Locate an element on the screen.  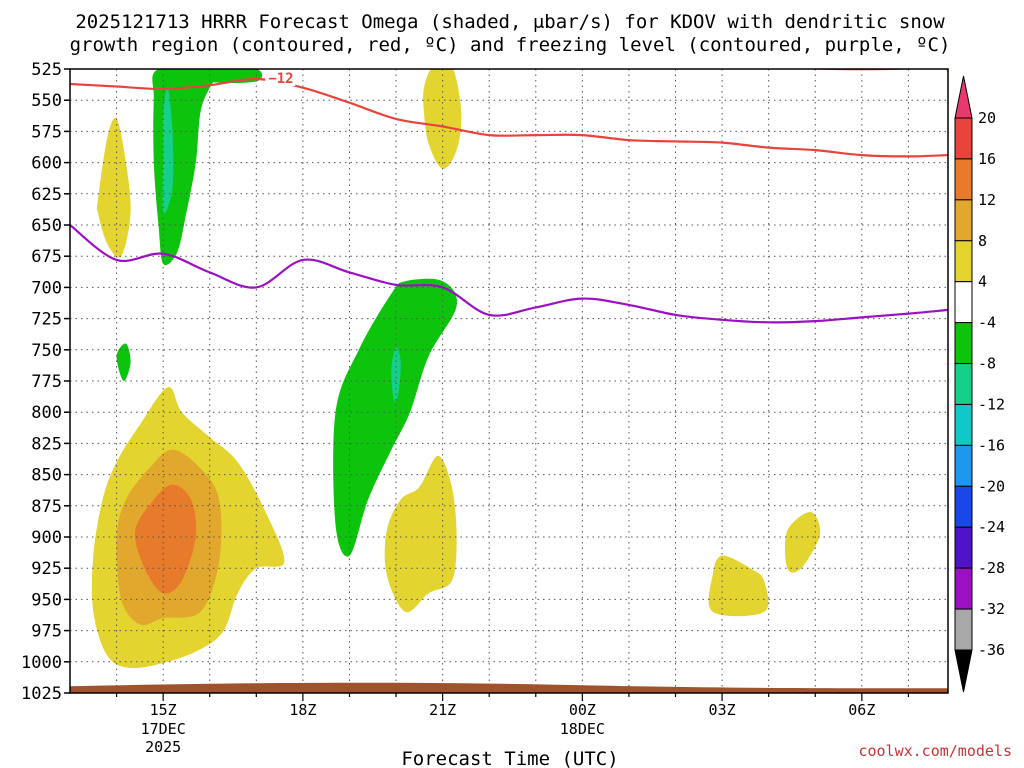
y-tick-label: 750 is located at coordinates (46, 351).